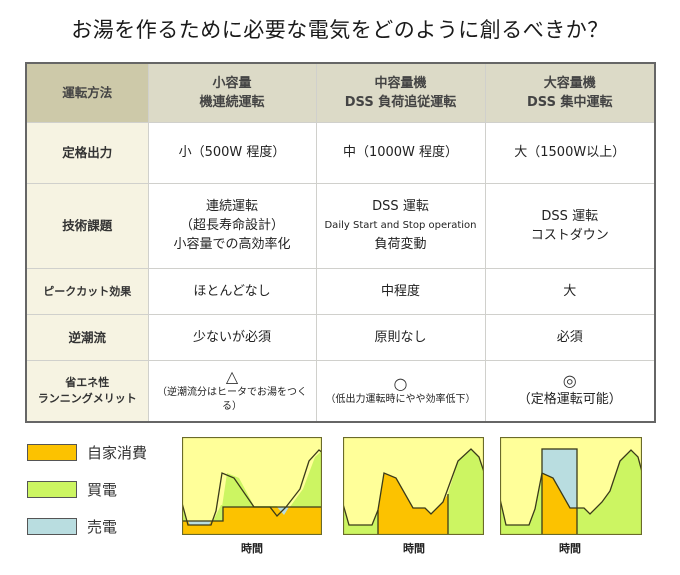 Image resolution: width=680 pixels, height=575 pixels. Describe the element at coordinates (400, 225) in the screenshot. I see `table-cell: DSS 運転 Daily Start and Stop operation 負荷変動` at that location.